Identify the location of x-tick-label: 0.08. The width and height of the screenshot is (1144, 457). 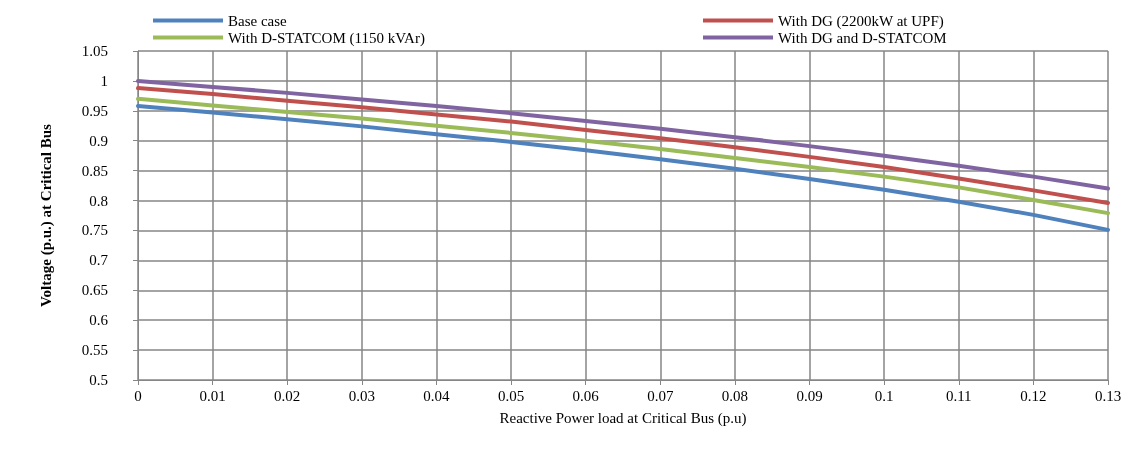
(735, 395).